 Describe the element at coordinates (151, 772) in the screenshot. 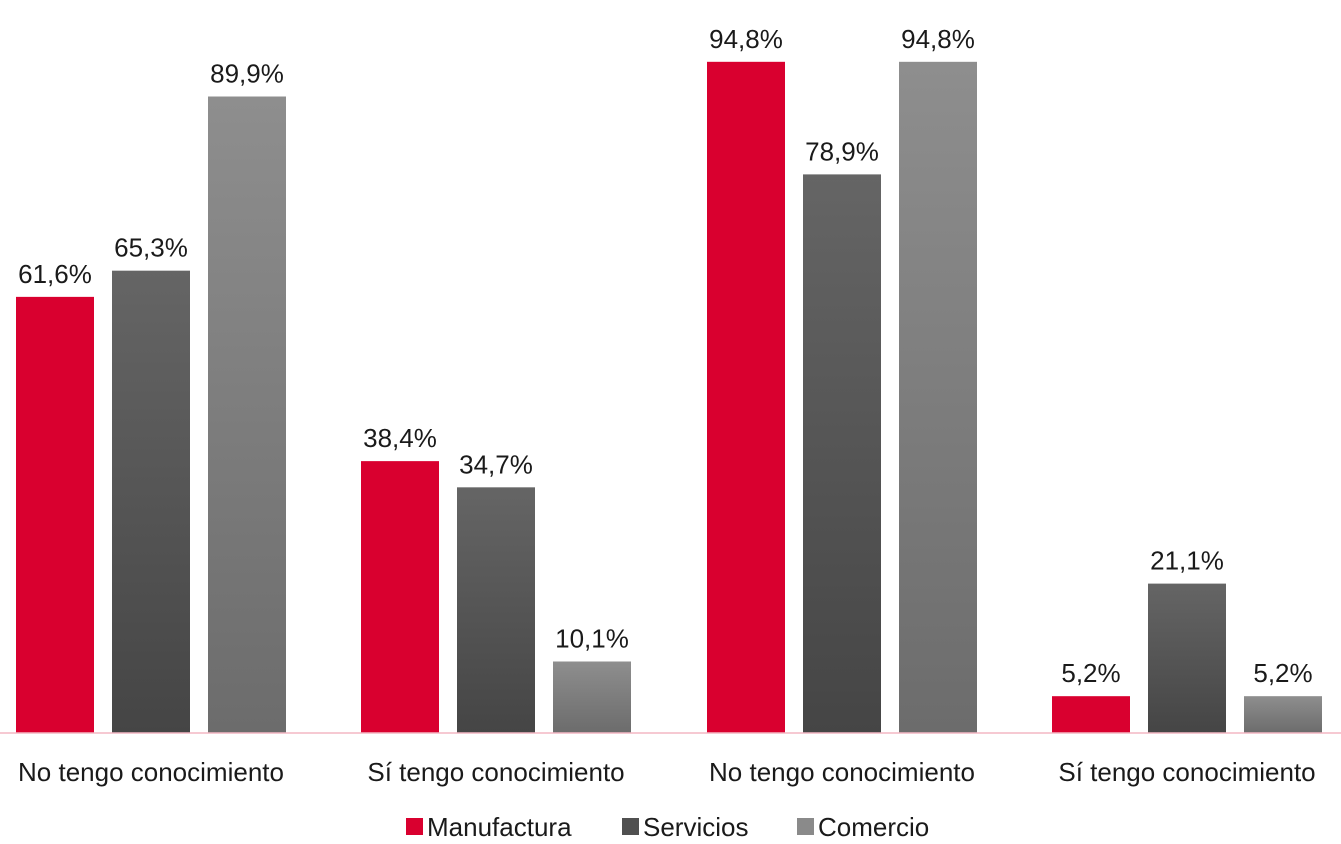

I see `category-label-1: No tengo conocimiento` at that location.